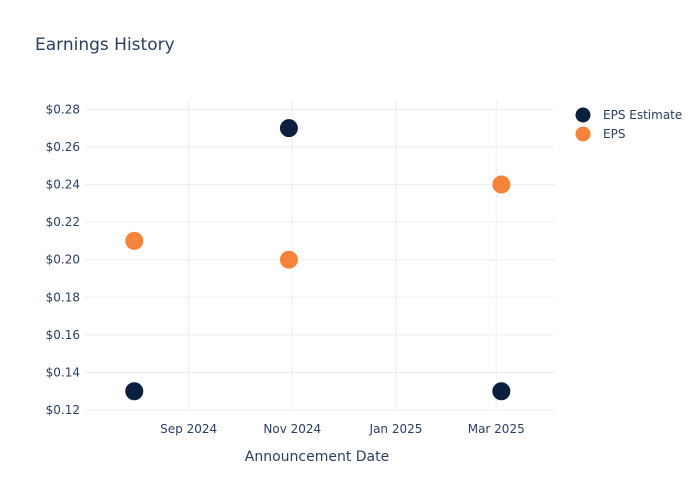 The image size is (700, 504). Describe the element at coordinates (496, 429) in the screenshot. I see `x-tick-label: Mar 2025` at that location.